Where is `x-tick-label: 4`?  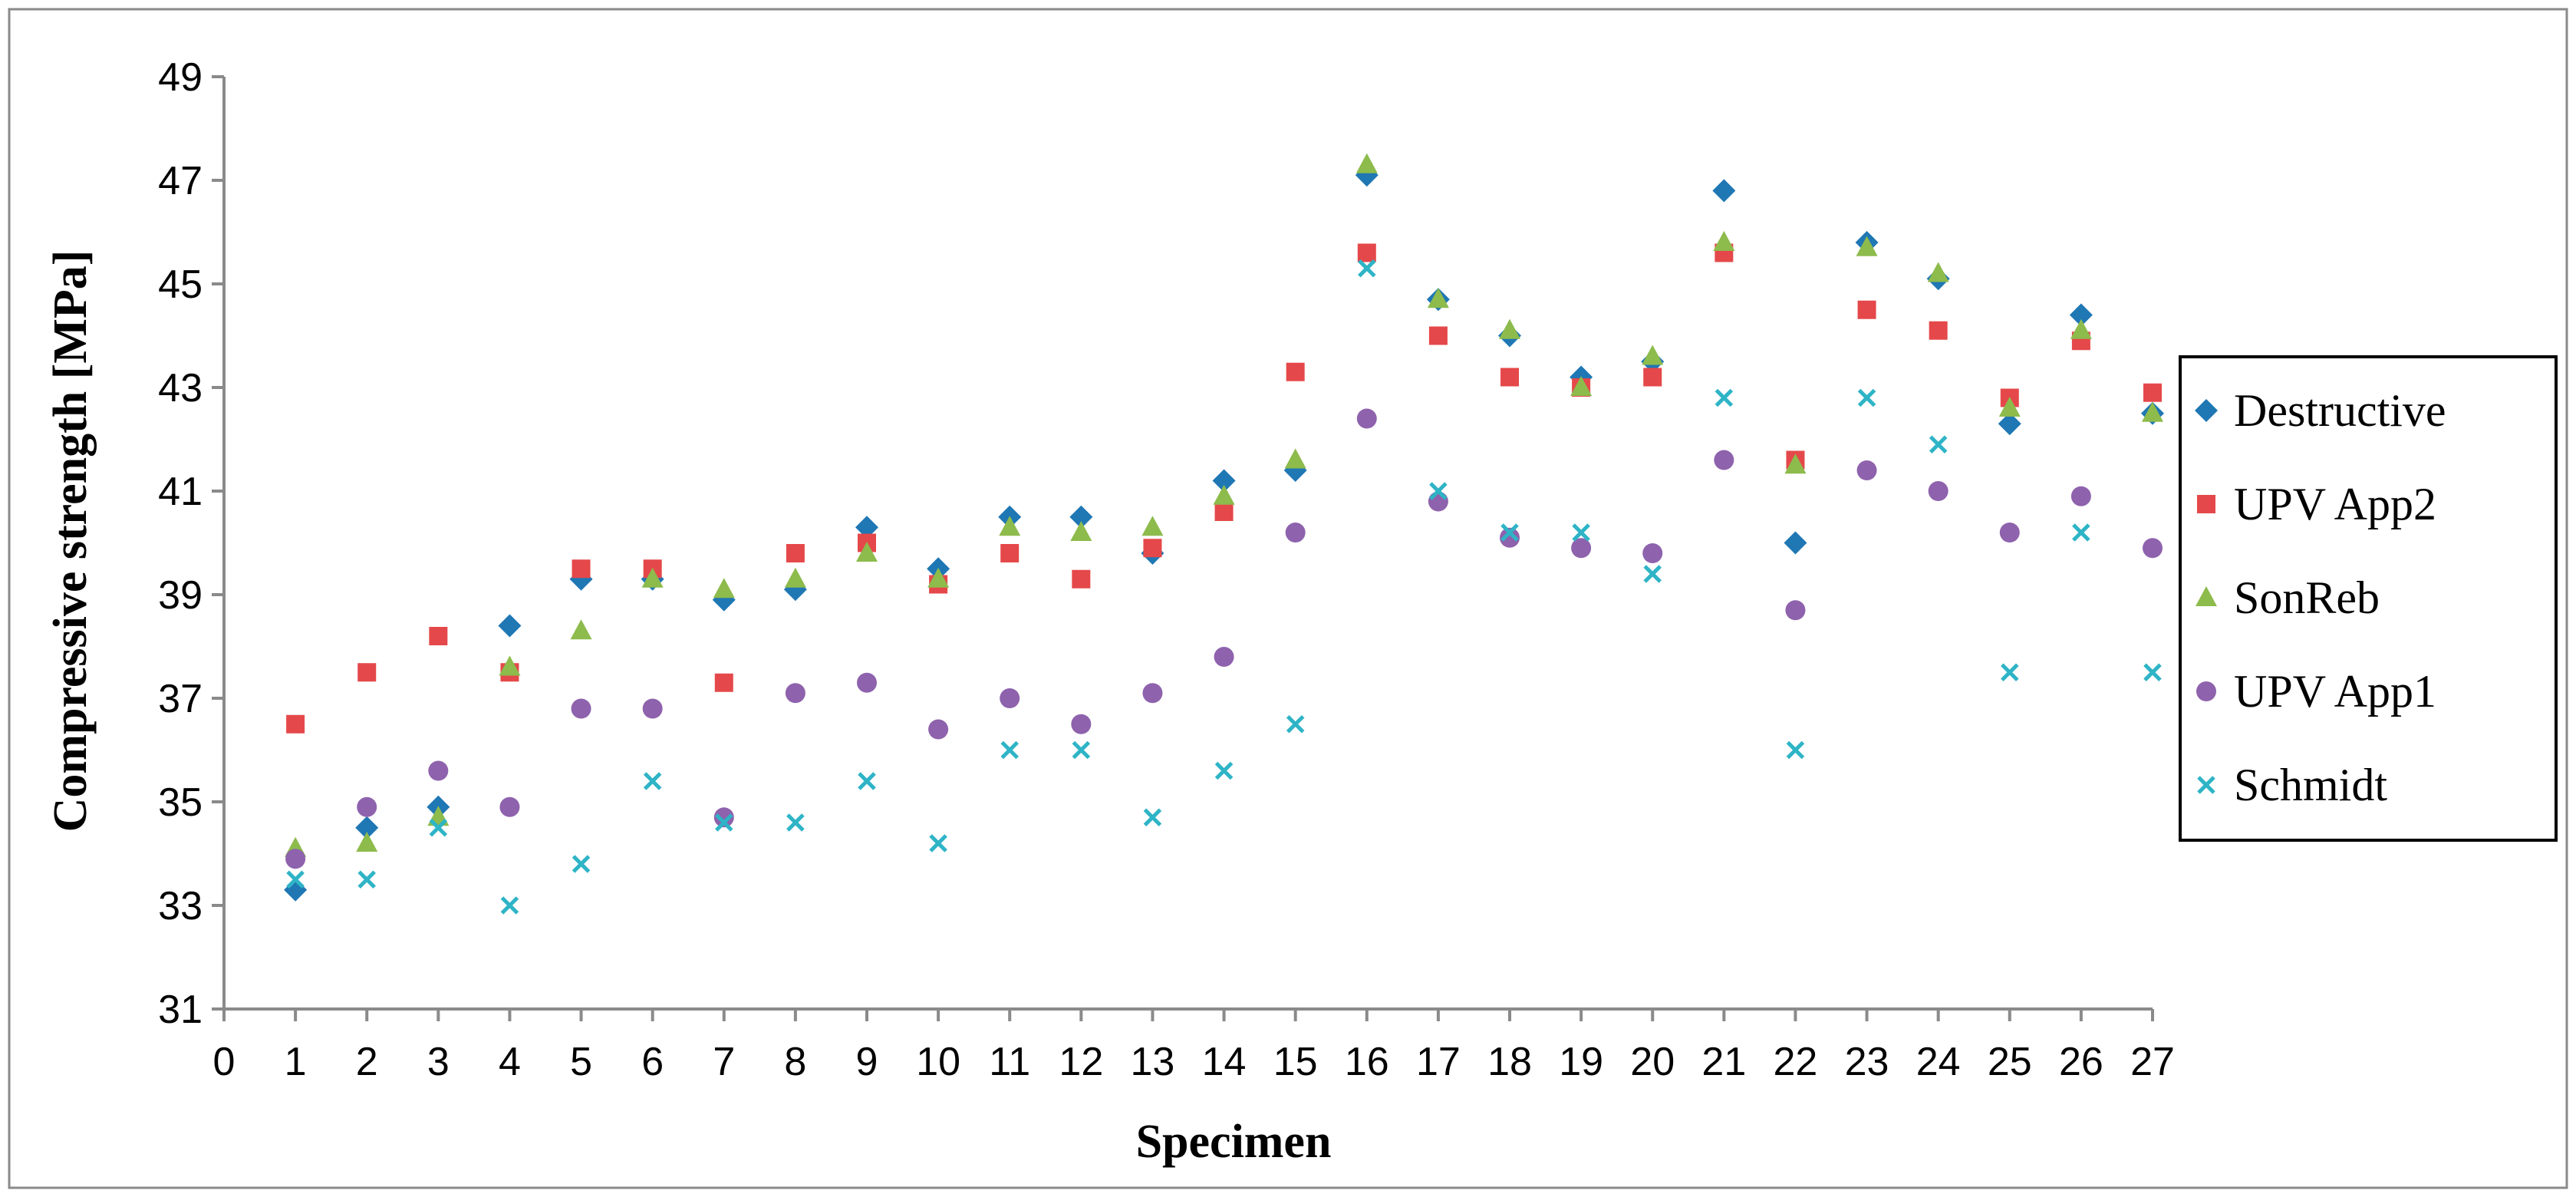
x-tick-label: 4 is located at coordinates (510, 1062).